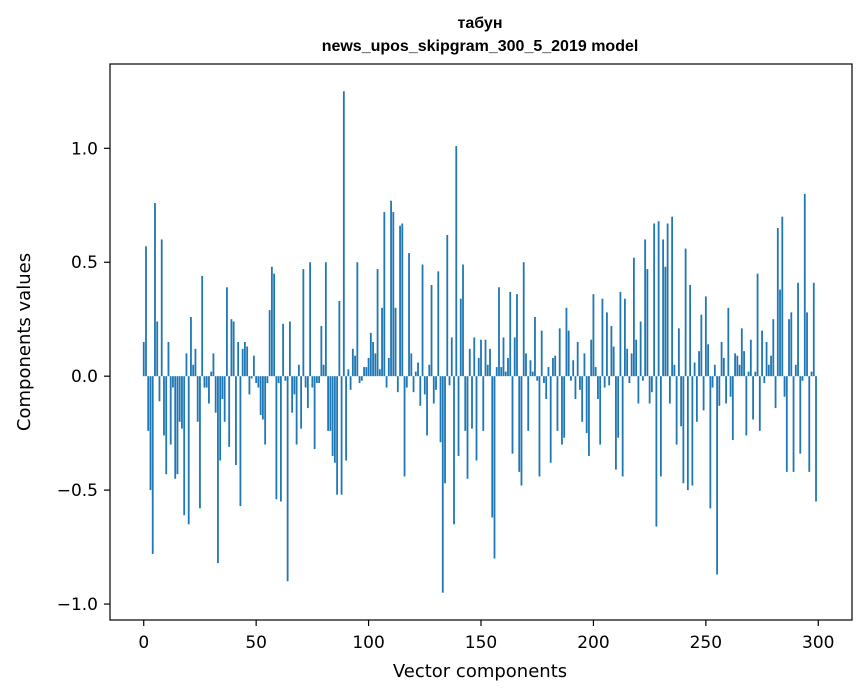  I want to click on x-tick-label: 250, so click(706, 643).